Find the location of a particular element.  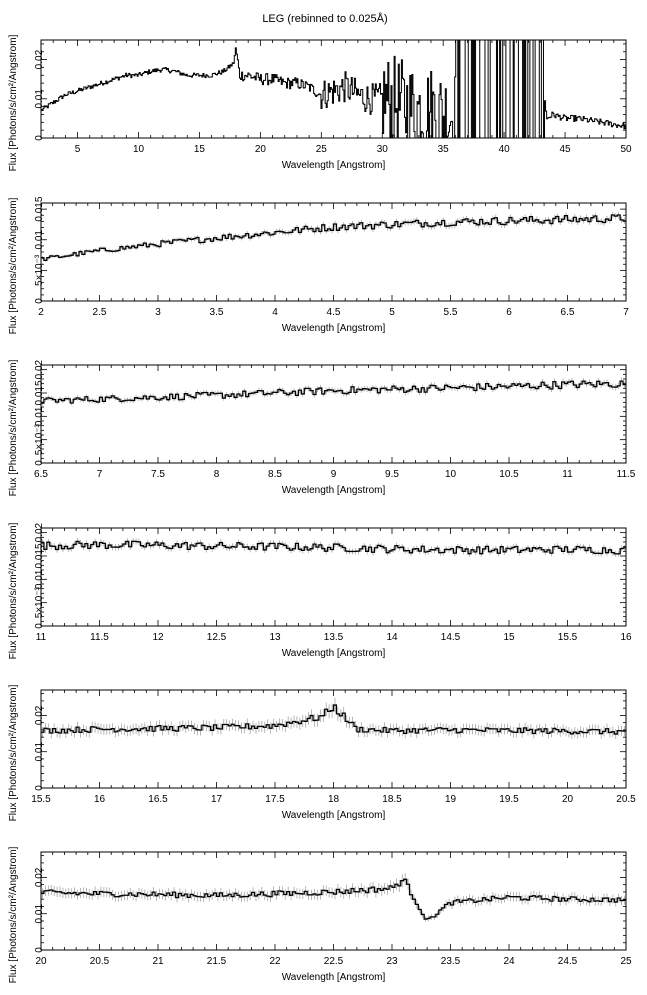

x-tick-label: 50 is located at coordinates (626, 149).